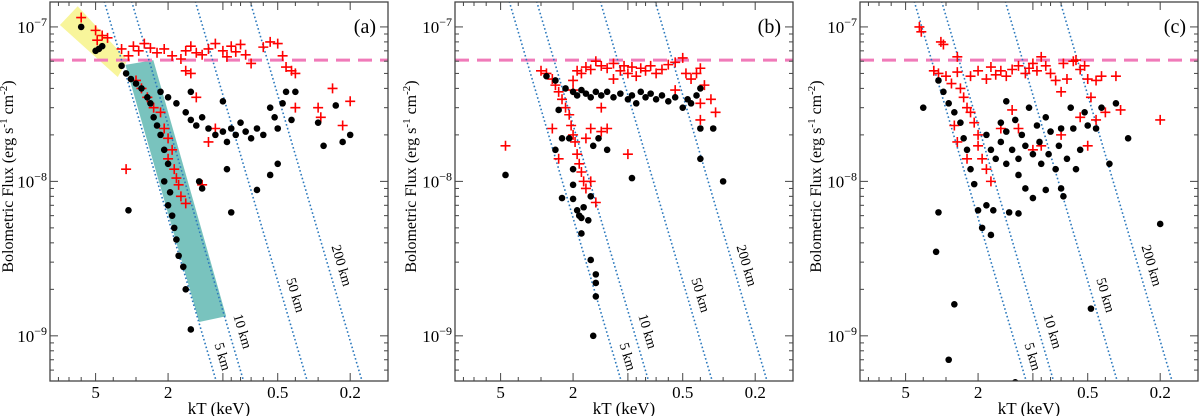 The height and width of the screenshot is (416, 1200). What do you see at coordinates (1029, 407) in the screenshot?
I see `x-axis-label: kT (keV)` at bounding box center [1029, 407].